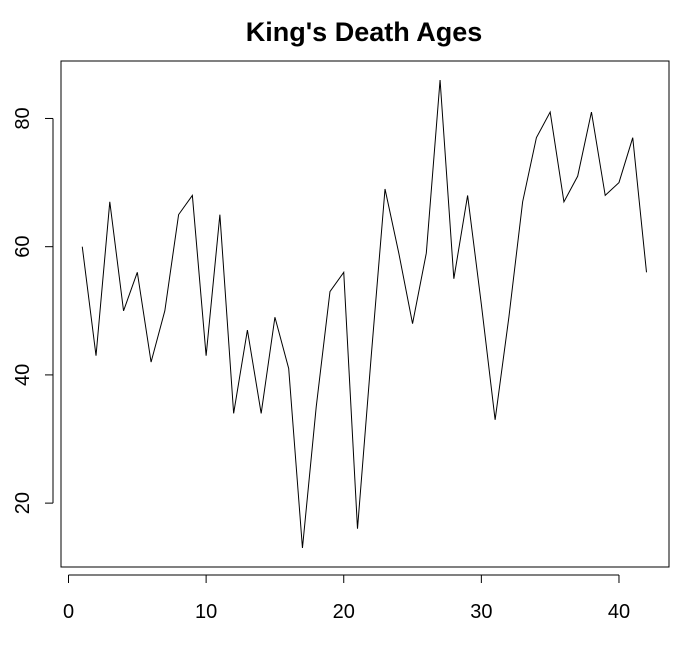  I want to click on y-axis: 20 40 60 80, so click(33, 310).